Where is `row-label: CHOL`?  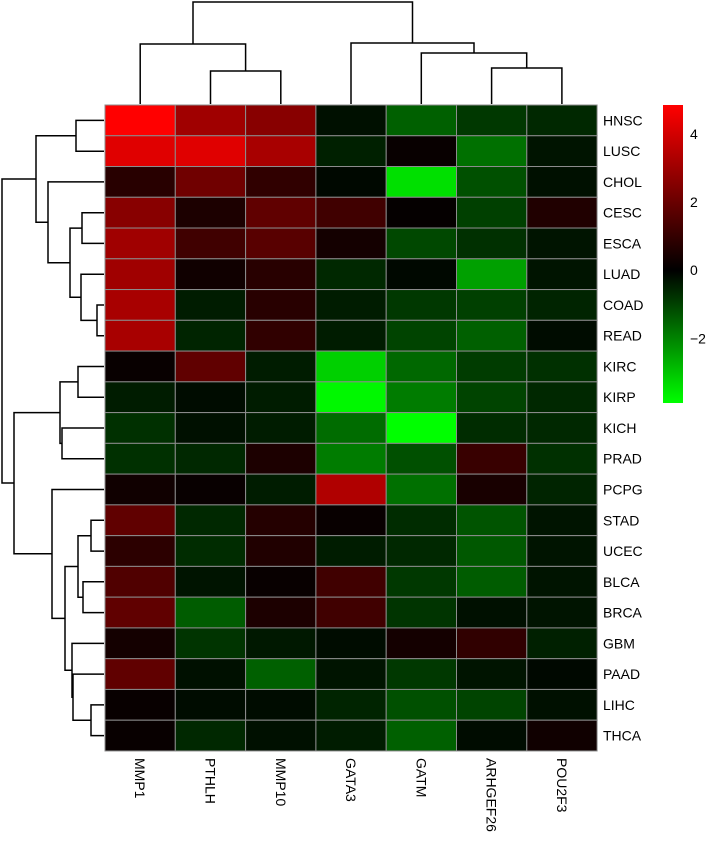 row-label: CHOL is located at coordinates (622, 182).